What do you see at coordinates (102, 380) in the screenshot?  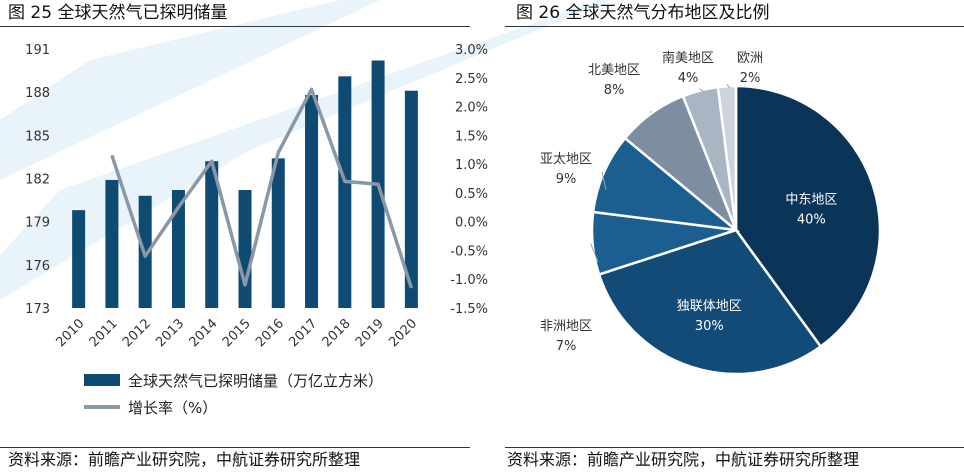 I see `legend-bar-swatch` at bounding box center [102, 380].